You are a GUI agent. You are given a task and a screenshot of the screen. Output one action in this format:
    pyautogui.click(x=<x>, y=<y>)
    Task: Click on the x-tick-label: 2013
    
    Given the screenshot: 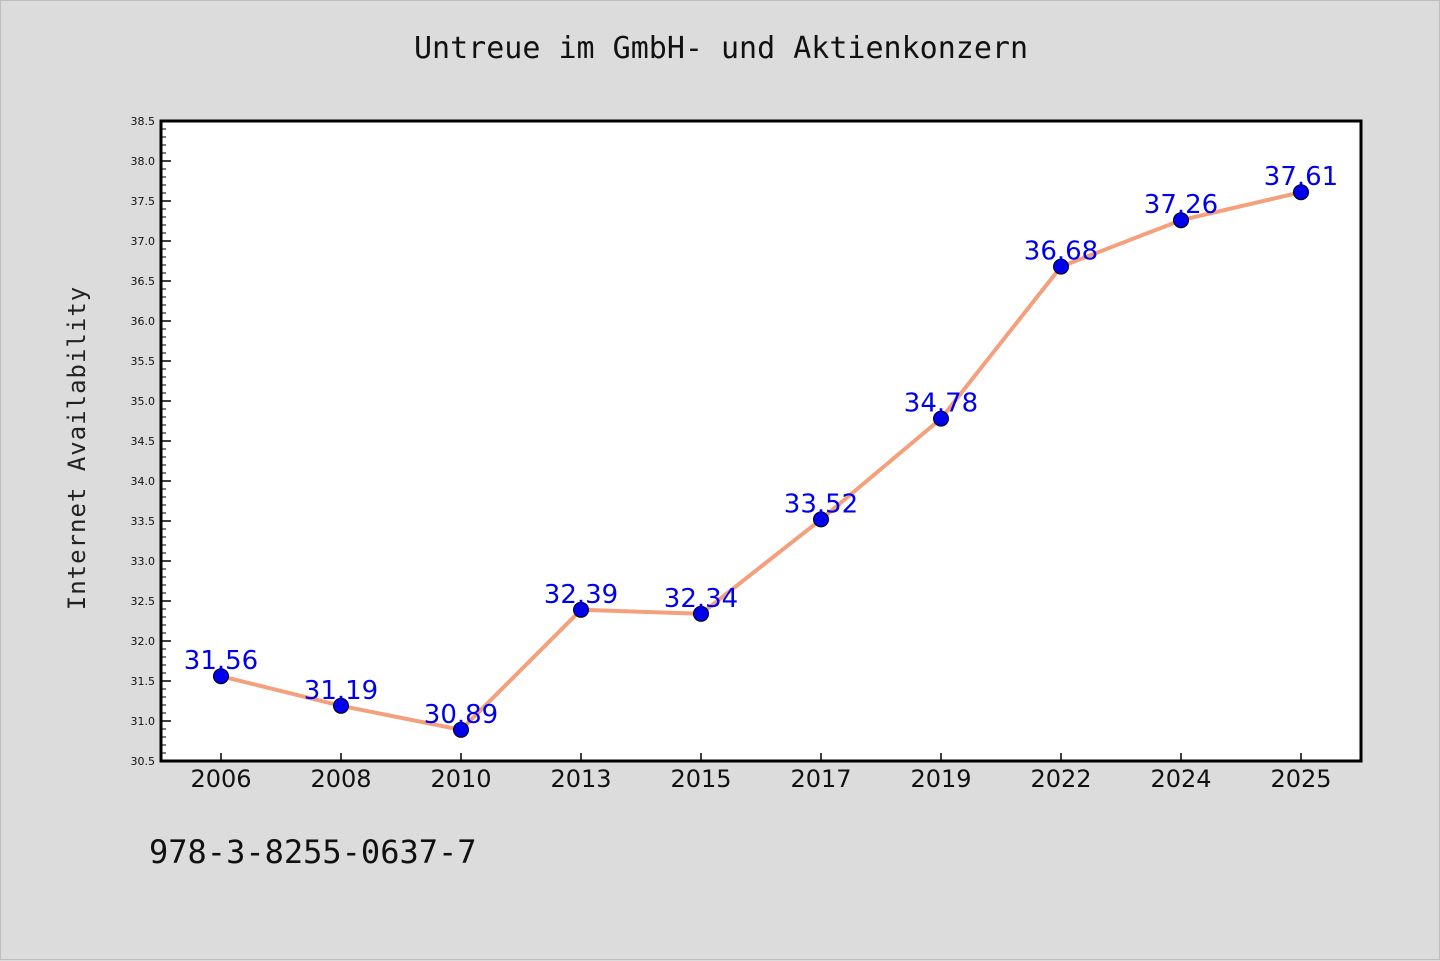 What is the action you would take?
    pyautogui.click(x=580, y=779)
    